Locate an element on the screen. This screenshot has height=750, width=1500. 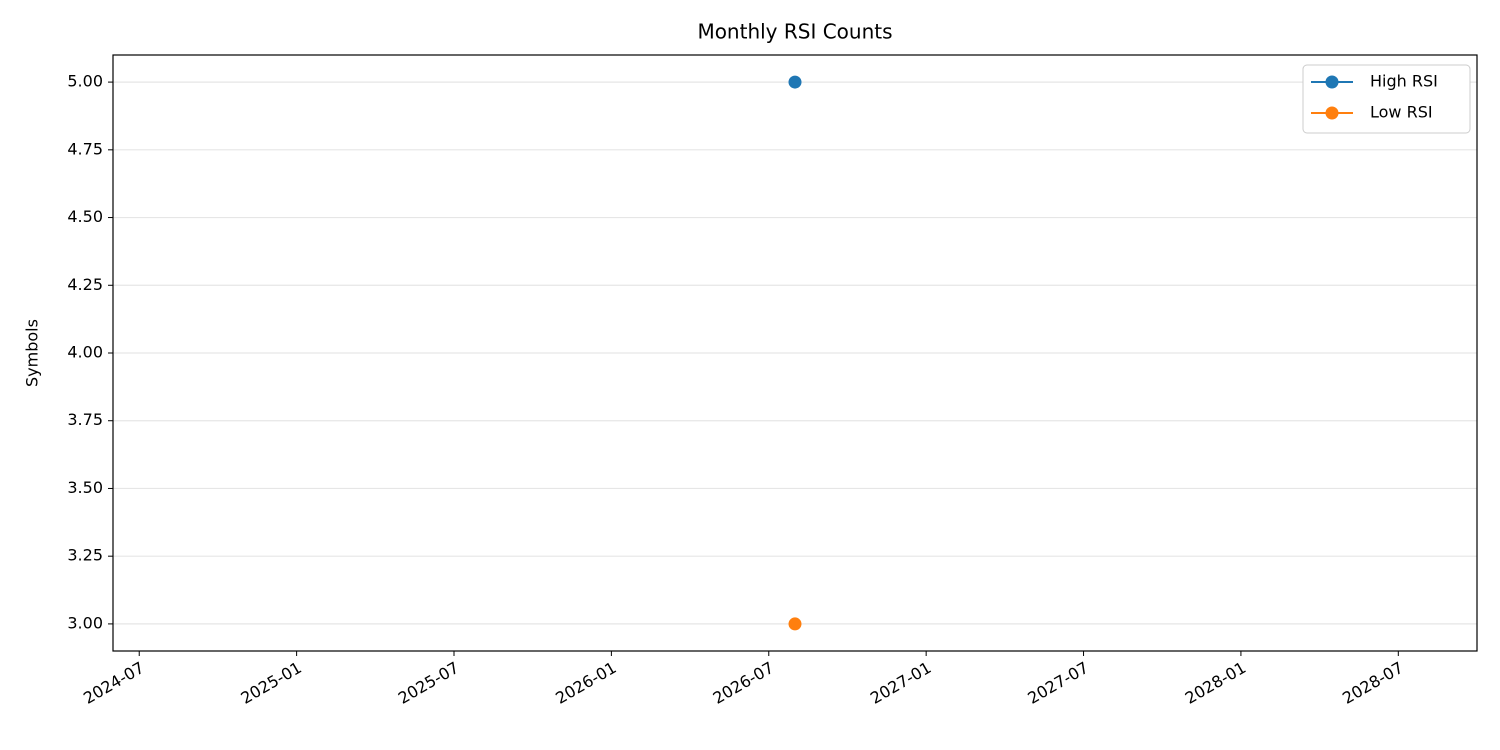
y-tick-label: 4.25 is located at coordinates (85, 284).